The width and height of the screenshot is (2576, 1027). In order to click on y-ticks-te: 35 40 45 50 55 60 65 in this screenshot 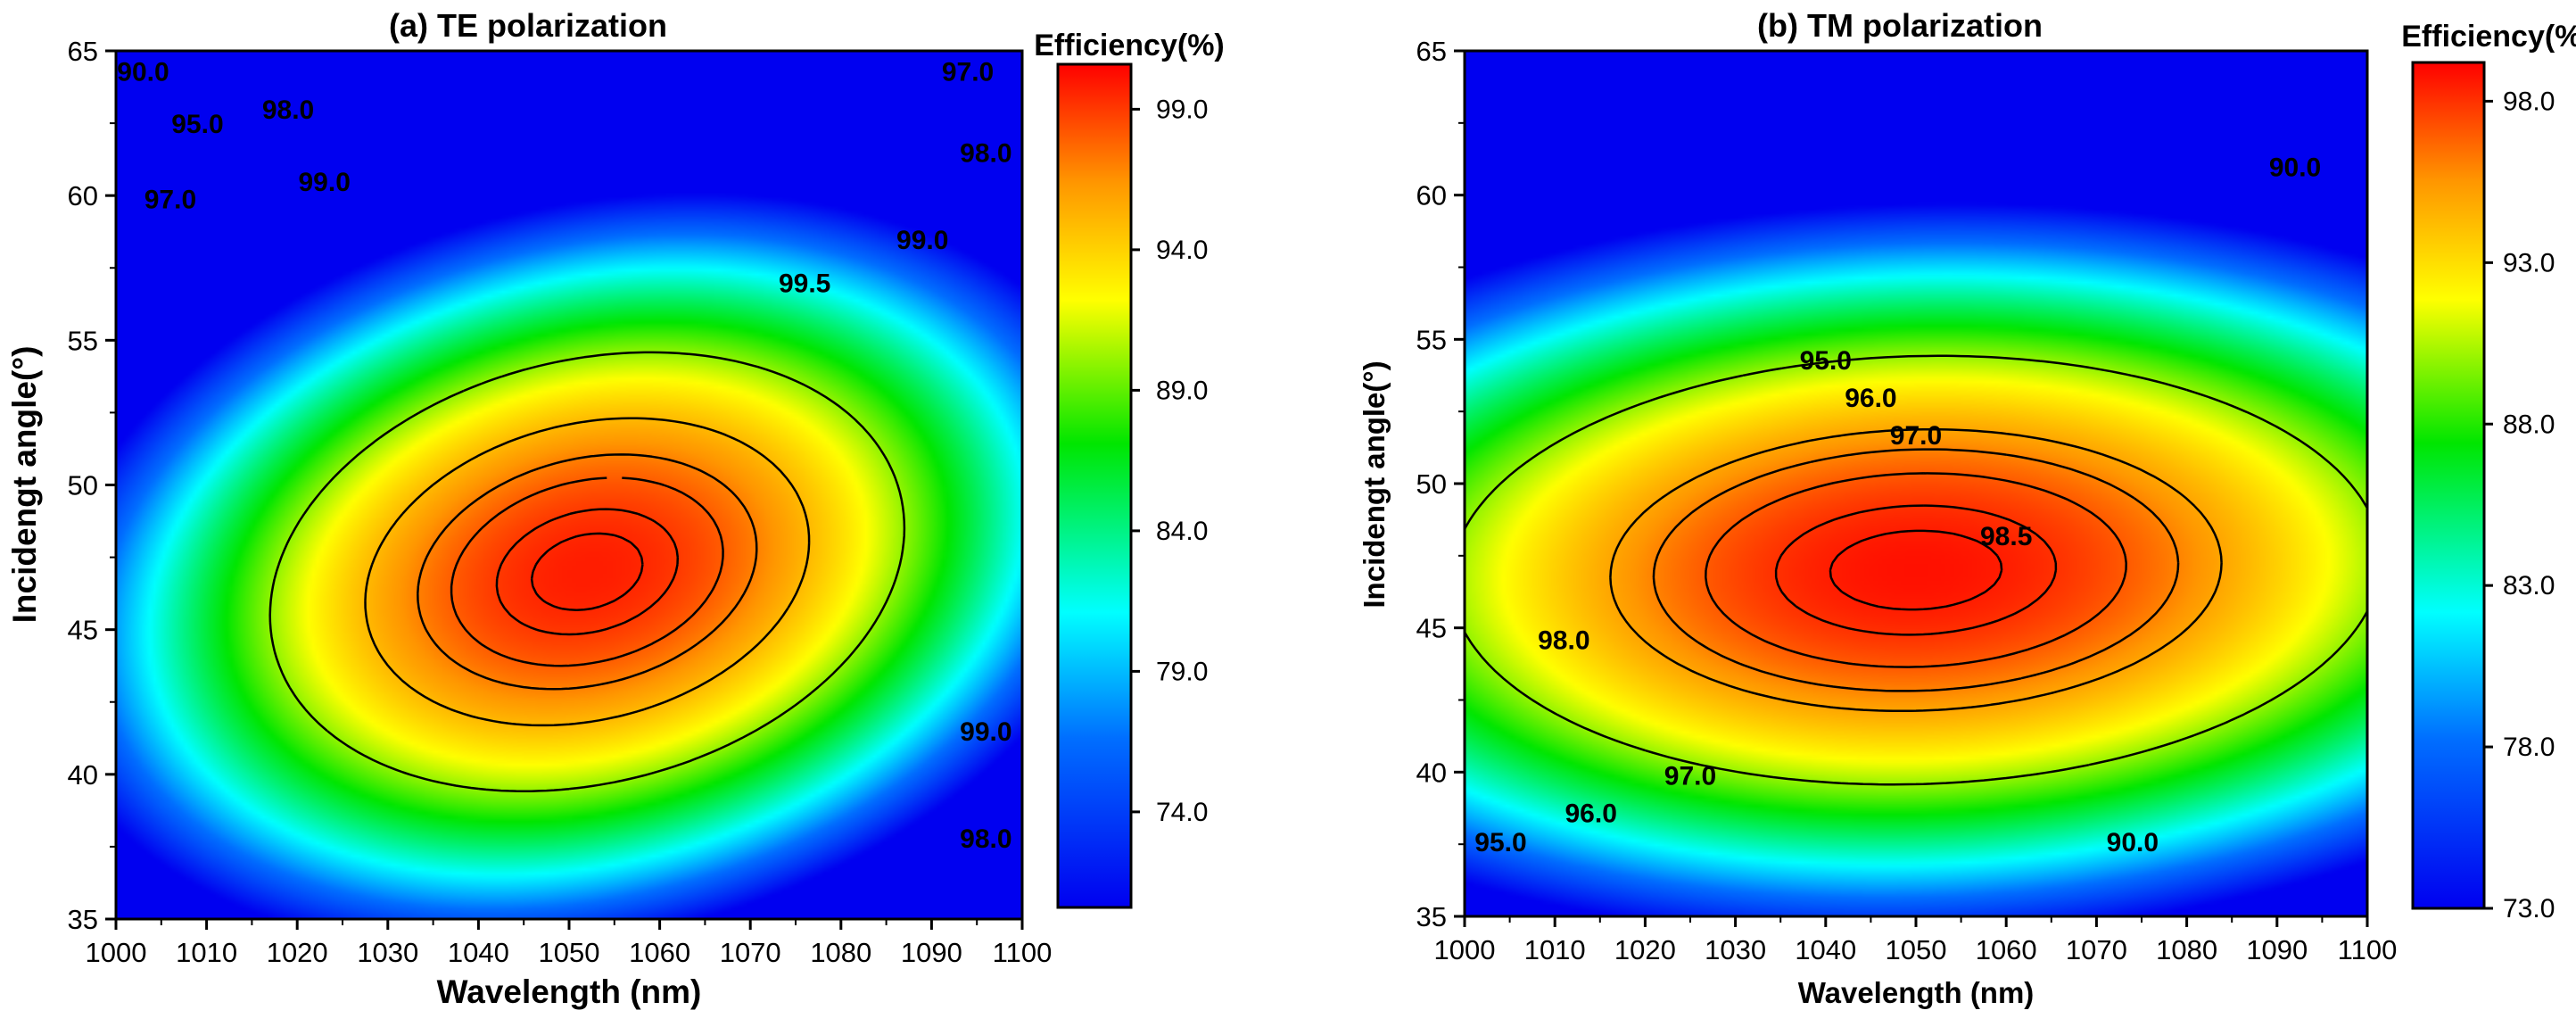, I will do `click(92, 486)`.